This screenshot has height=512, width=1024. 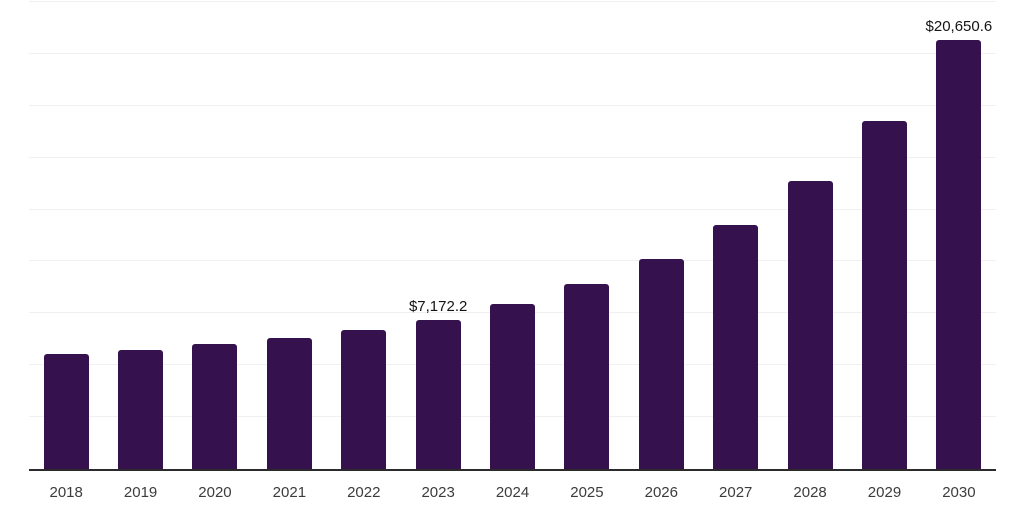 I want to click on bar-2019, so click(x=141, y=409).